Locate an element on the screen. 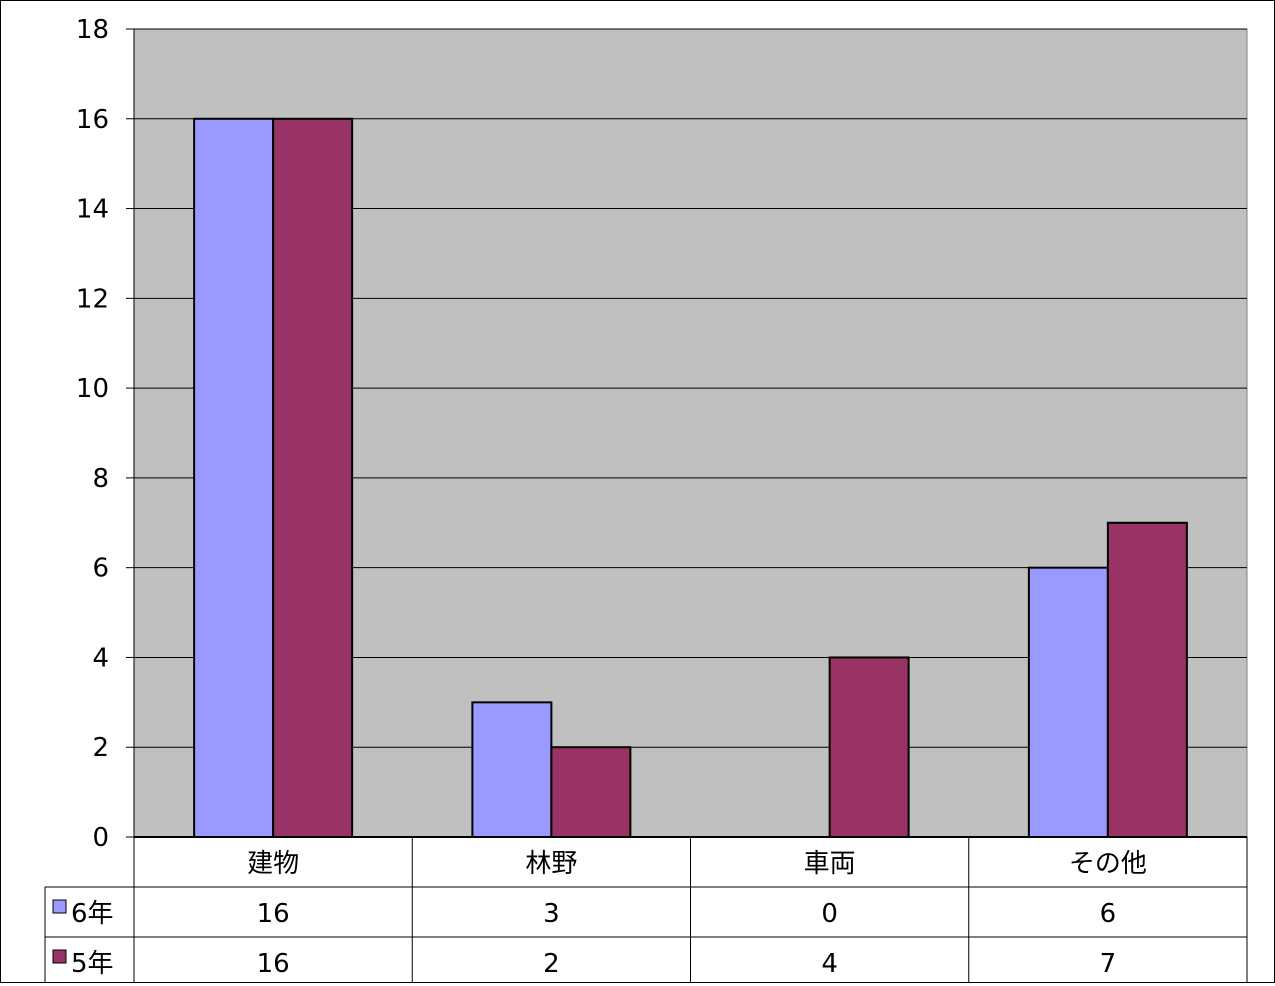 The image size is (1275, 986). data-value: 7 is located at coordinates (1108, 964).